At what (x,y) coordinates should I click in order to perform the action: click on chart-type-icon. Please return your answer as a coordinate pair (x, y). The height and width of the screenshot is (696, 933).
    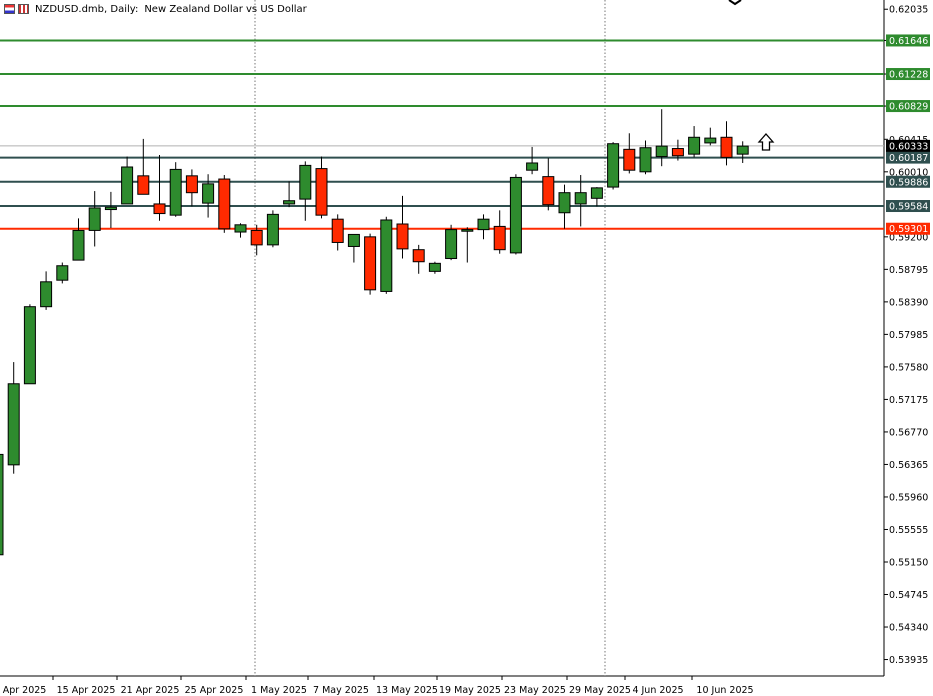
    Looking at the image, I should click on (23, 9).